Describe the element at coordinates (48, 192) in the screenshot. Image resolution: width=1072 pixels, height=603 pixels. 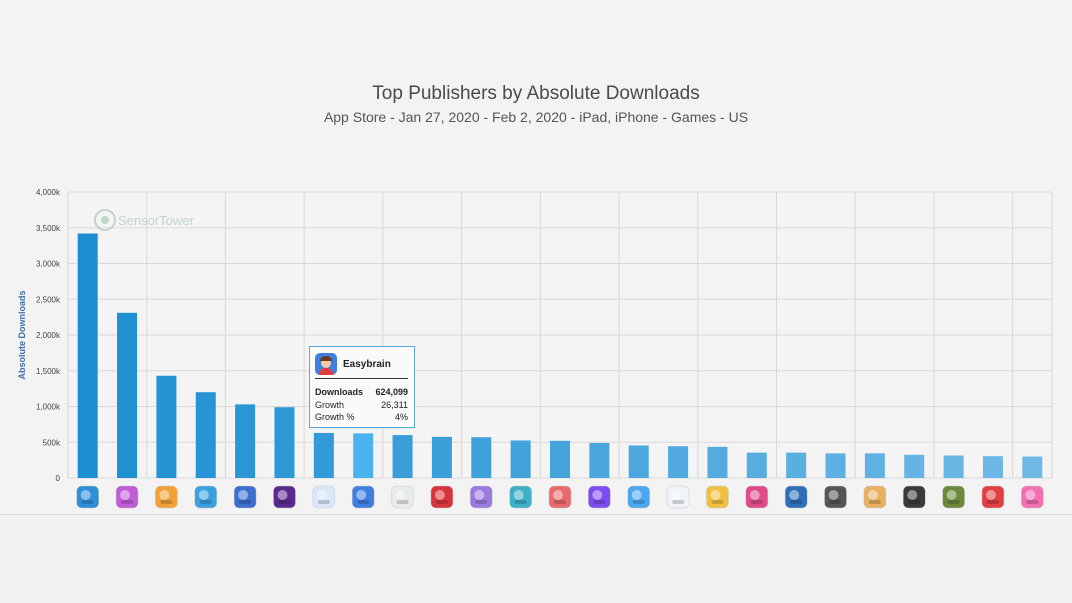
I see `y-tick-label: 4,000k` at that location.